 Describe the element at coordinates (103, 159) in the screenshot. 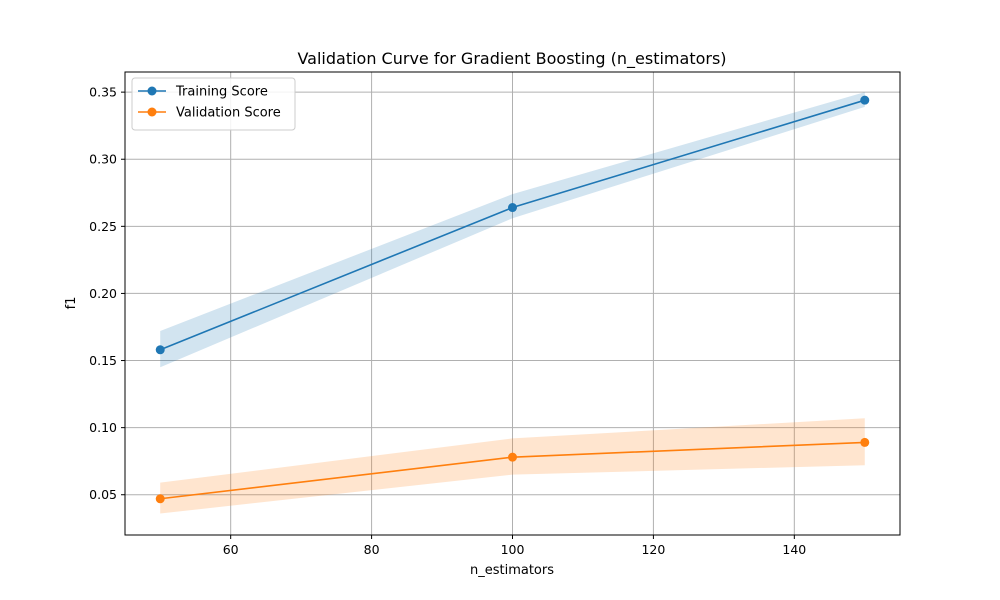

I see `y-tick-label: 0.30` at that location.